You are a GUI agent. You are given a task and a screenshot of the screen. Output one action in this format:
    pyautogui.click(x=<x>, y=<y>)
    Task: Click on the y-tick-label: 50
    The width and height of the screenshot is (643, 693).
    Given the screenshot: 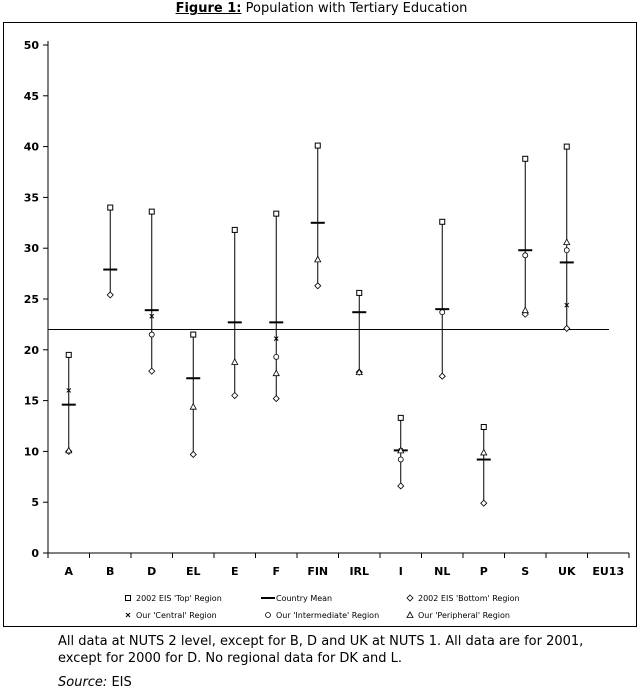 What is the action you would take?
    pyautogui.click(x=32, y=45)
    